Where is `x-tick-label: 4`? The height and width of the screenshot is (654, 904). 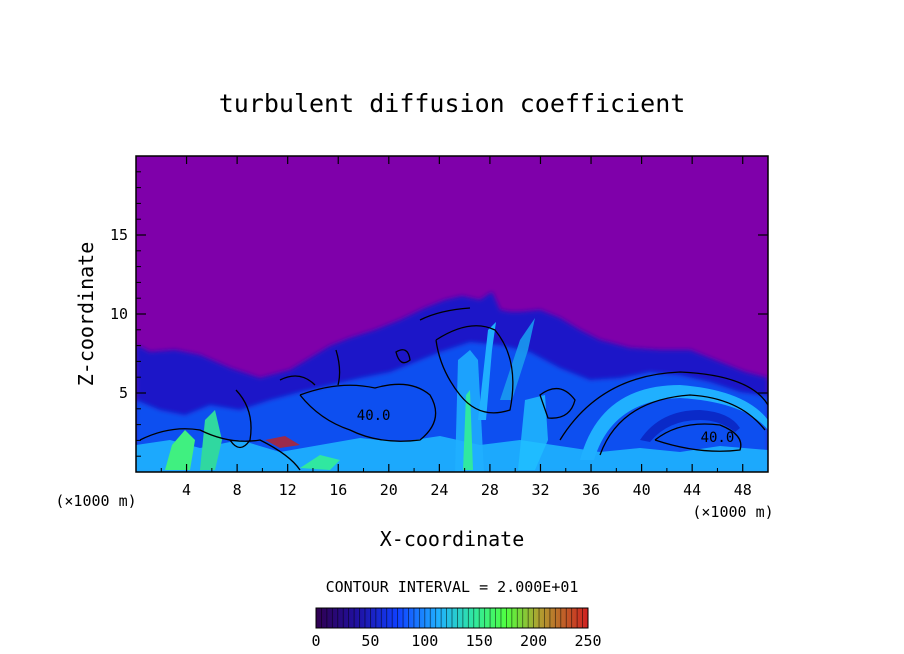 x-tick-label: 4 is located at coordinates (186, 490).